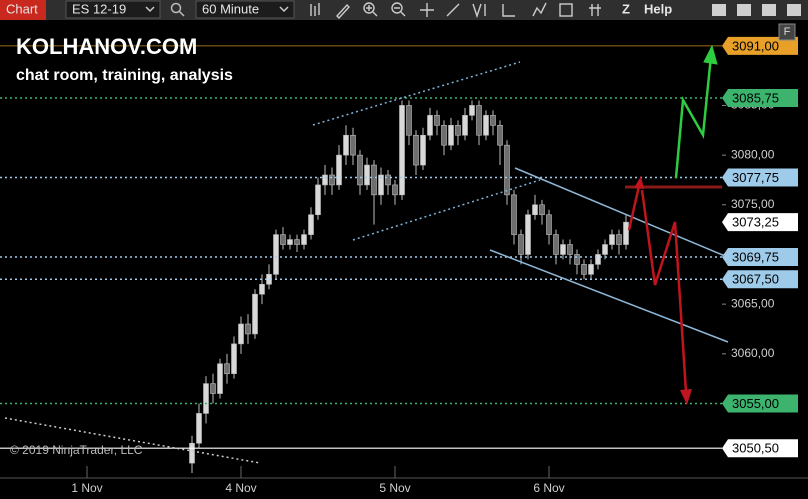 The width and height of the screenshot is (808, 499). Describe the element at coordinates (755, 403) in the screenshot. I see `price-marker-label: 3055,00` at that location.